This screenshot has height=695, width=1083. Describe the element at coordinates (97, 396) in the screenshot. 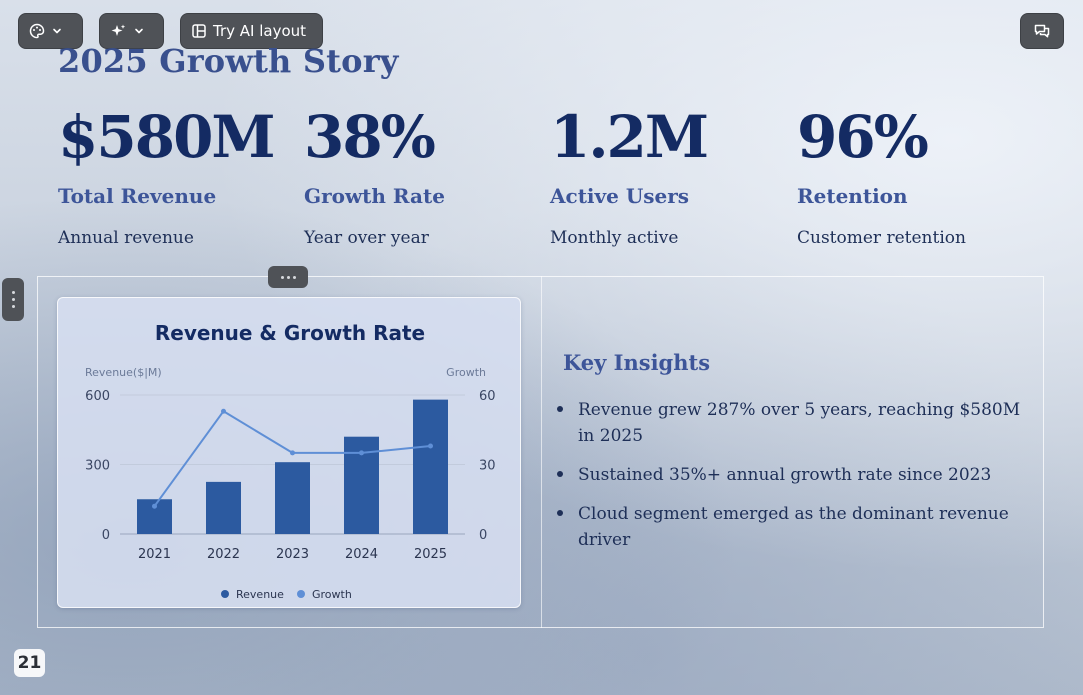

I see `y-tick-label: 600` at that location.